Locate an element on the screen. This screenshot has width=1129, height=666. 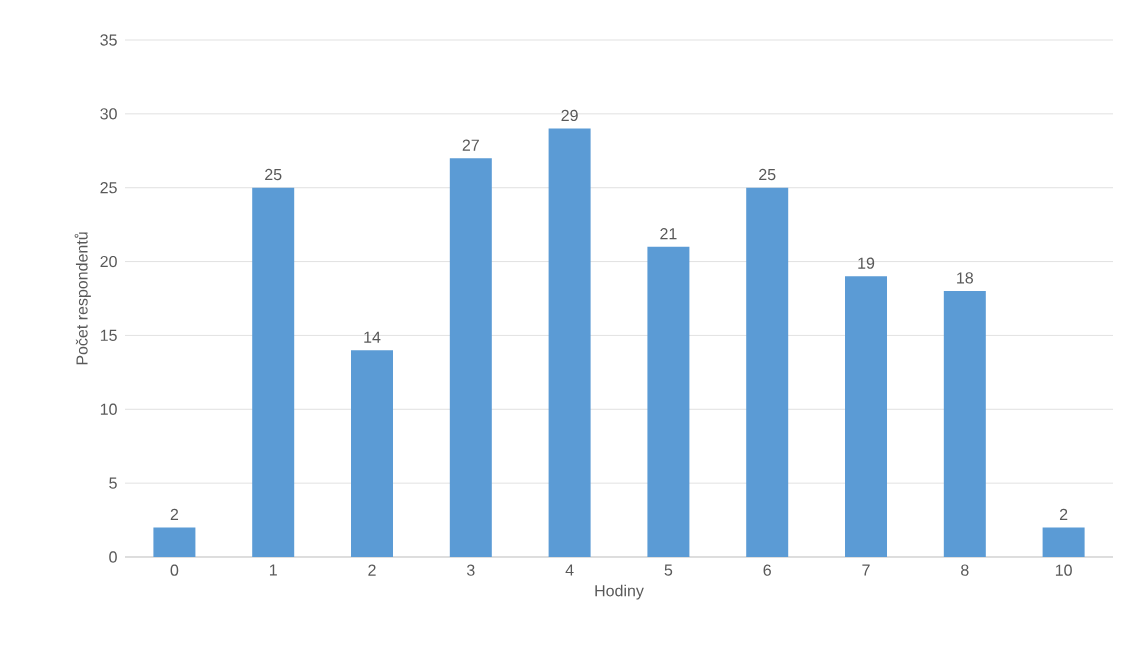
x-tick-label: 8 is located at coordinates (965, 570).